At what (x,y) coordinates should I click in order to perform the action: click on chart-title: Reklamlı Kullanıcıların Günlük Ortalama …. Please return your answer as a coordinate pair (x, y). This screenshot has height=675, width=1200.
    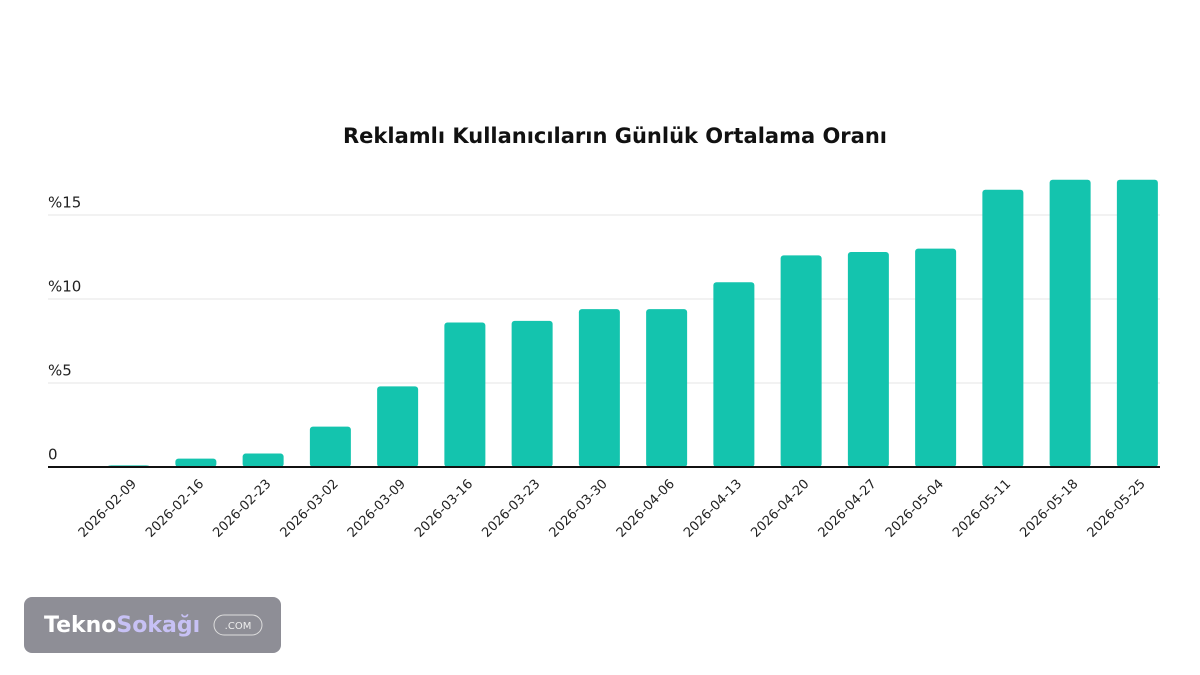
    Looking at the image, I should click on (615, 136).